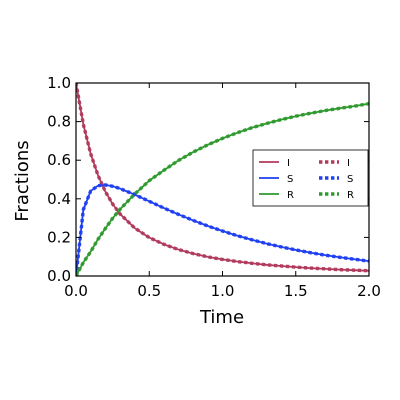 This screenshot has width=400, height=400. Describe the element at coordinates (59, 237) in the screenshot. I see `y-tick-label: 0.2` at that location.